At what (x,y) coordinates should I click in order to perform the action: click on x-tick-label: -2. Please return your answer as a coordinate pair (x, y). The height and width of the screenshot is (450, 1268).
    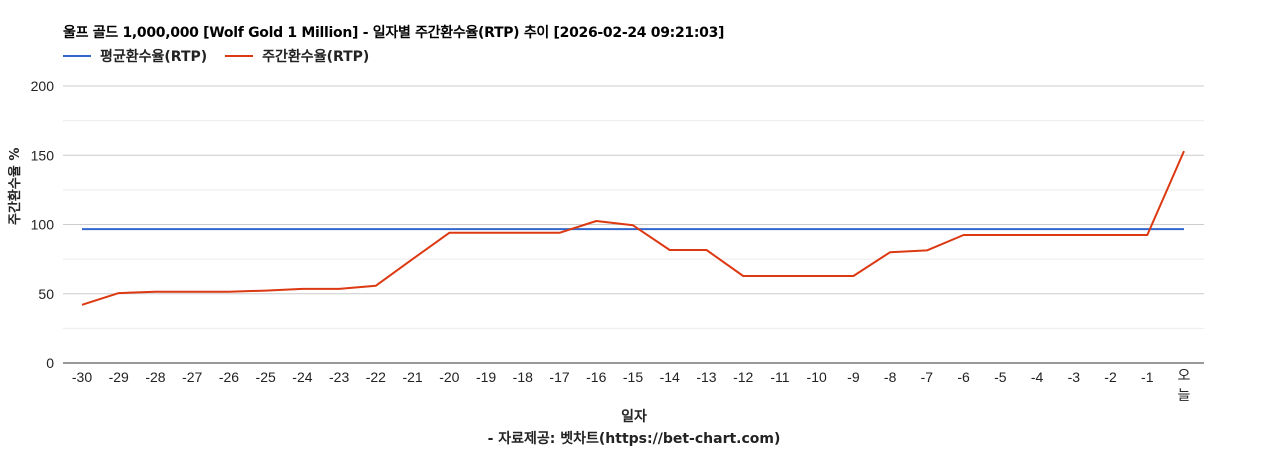
    Looking at the image, I should click on (1110, 377).